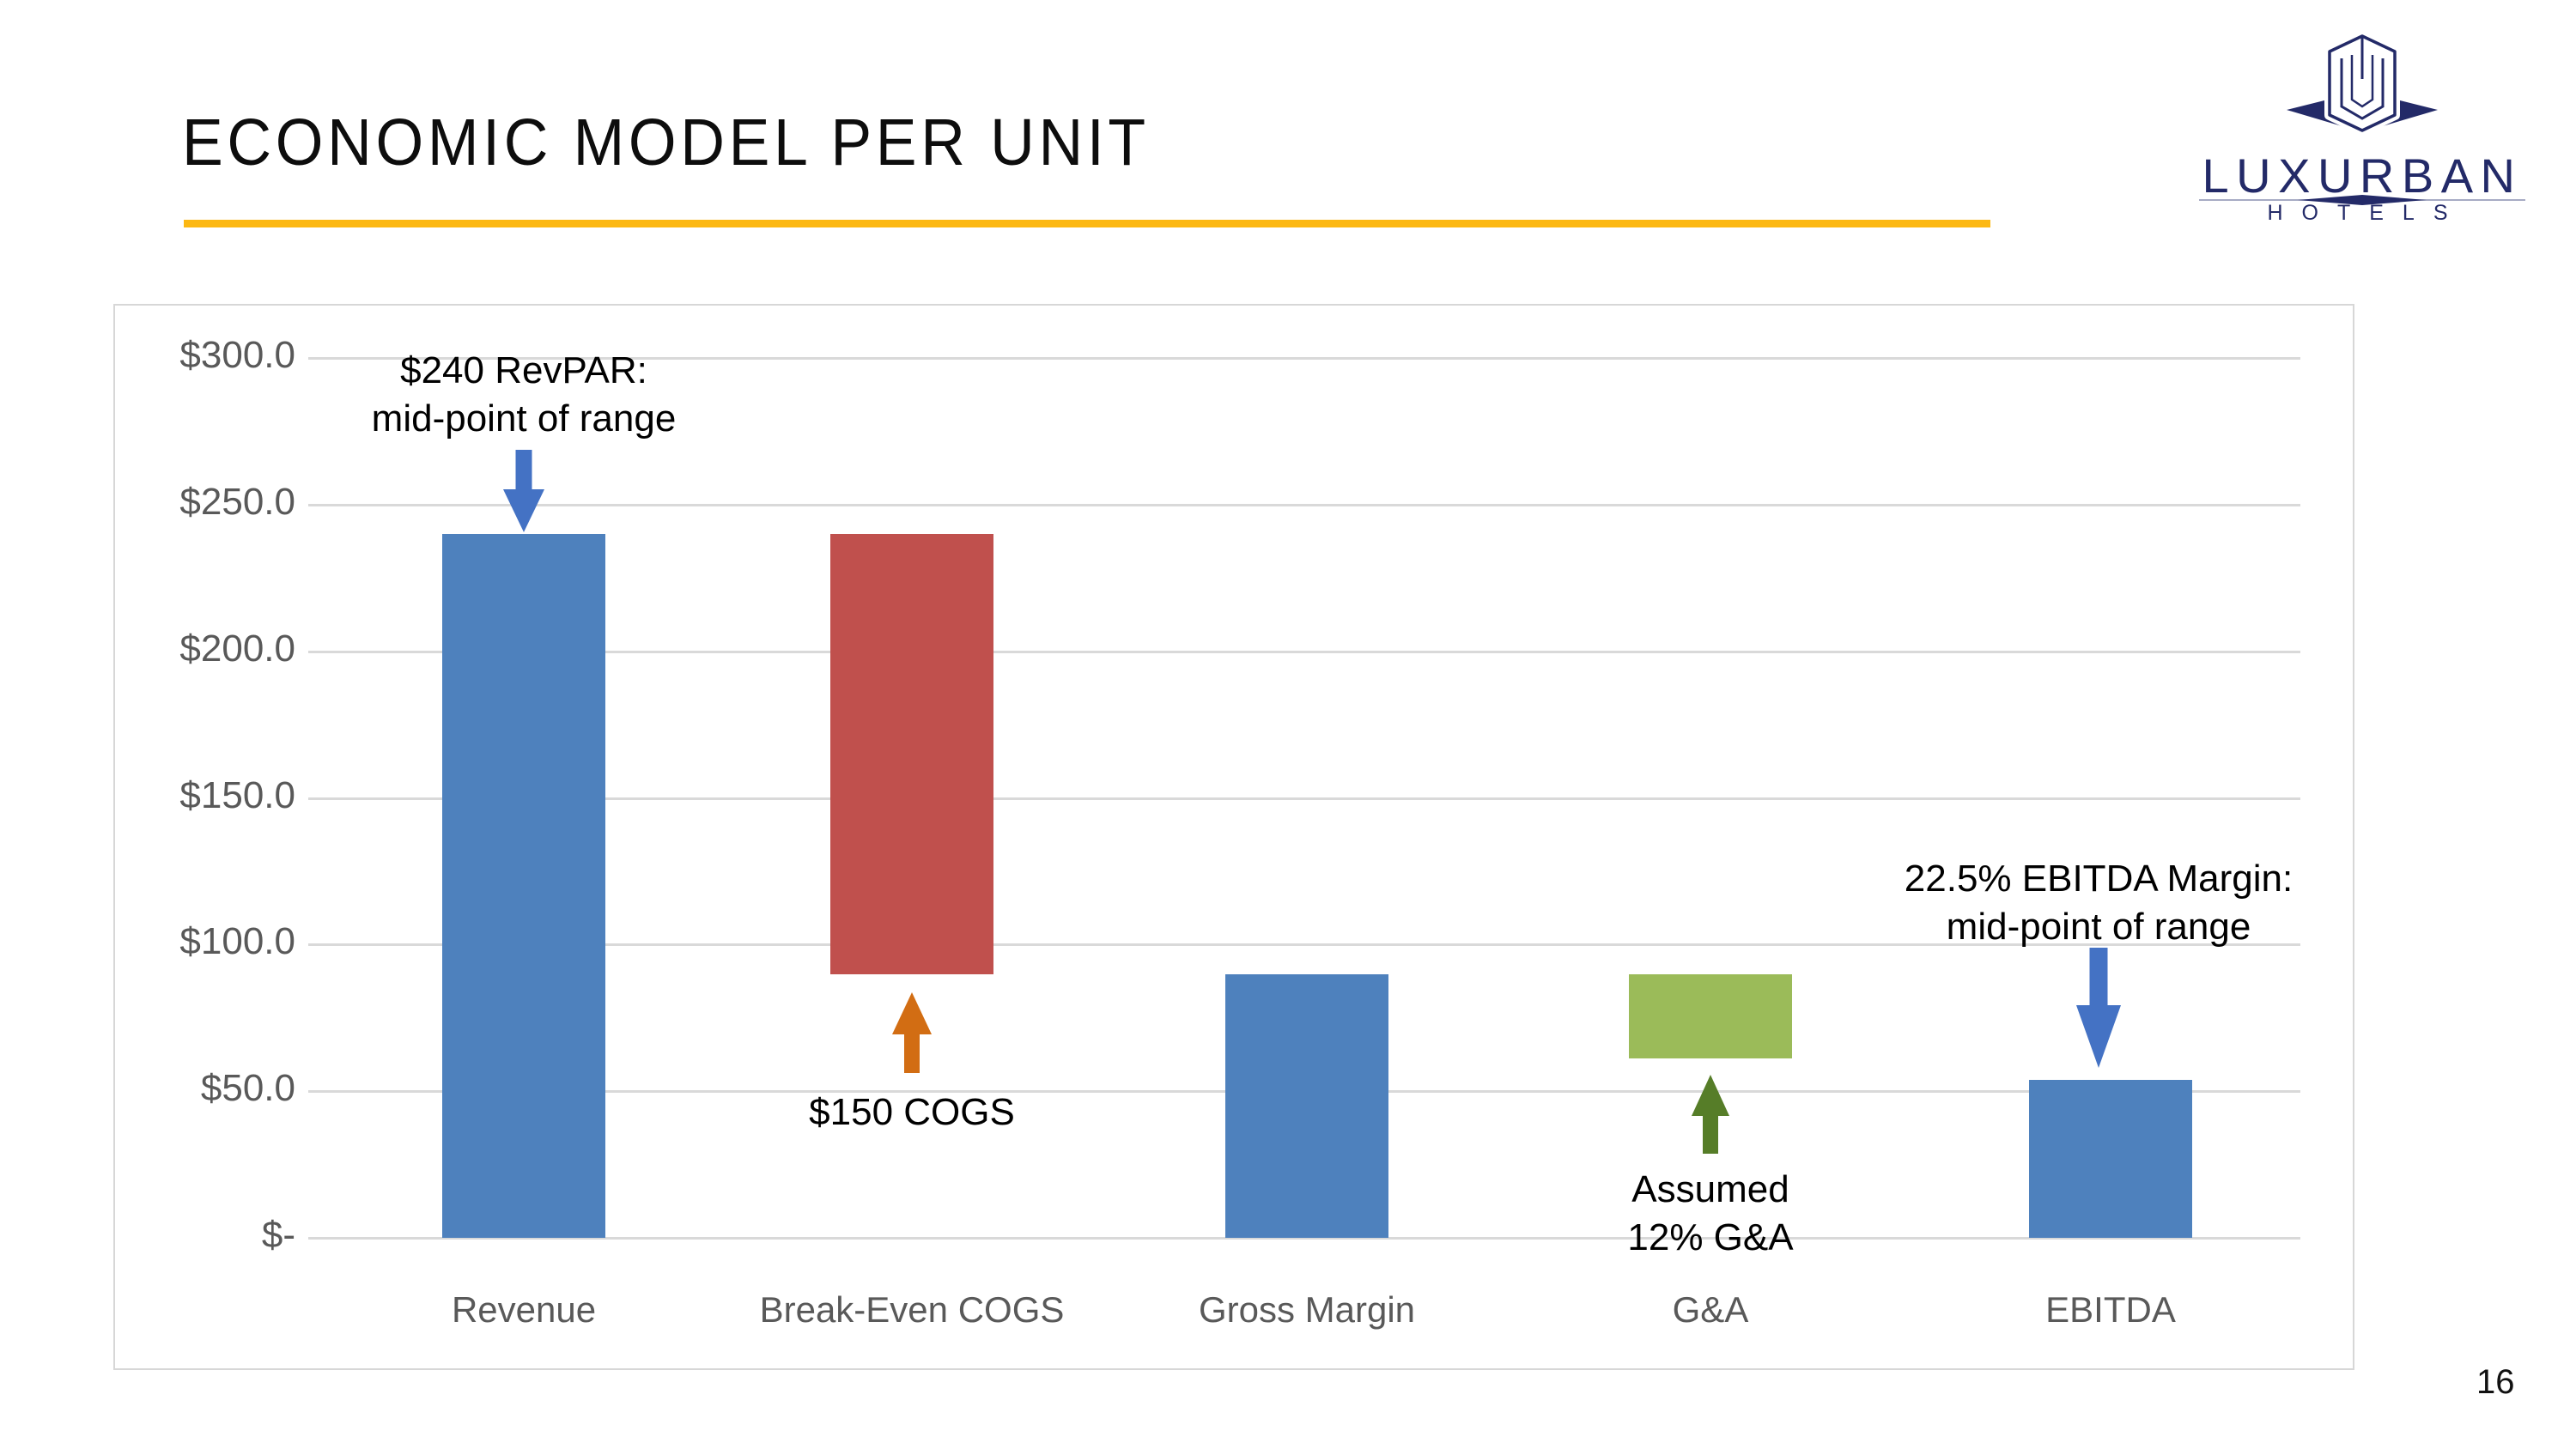 Image resolution: width=2576 pixels, height=1449 pixels. What do you see at coordinates (248, 1088) in the screenshot?
I see `y-axis-label: $50.0` at bounding box center [248, 1088].